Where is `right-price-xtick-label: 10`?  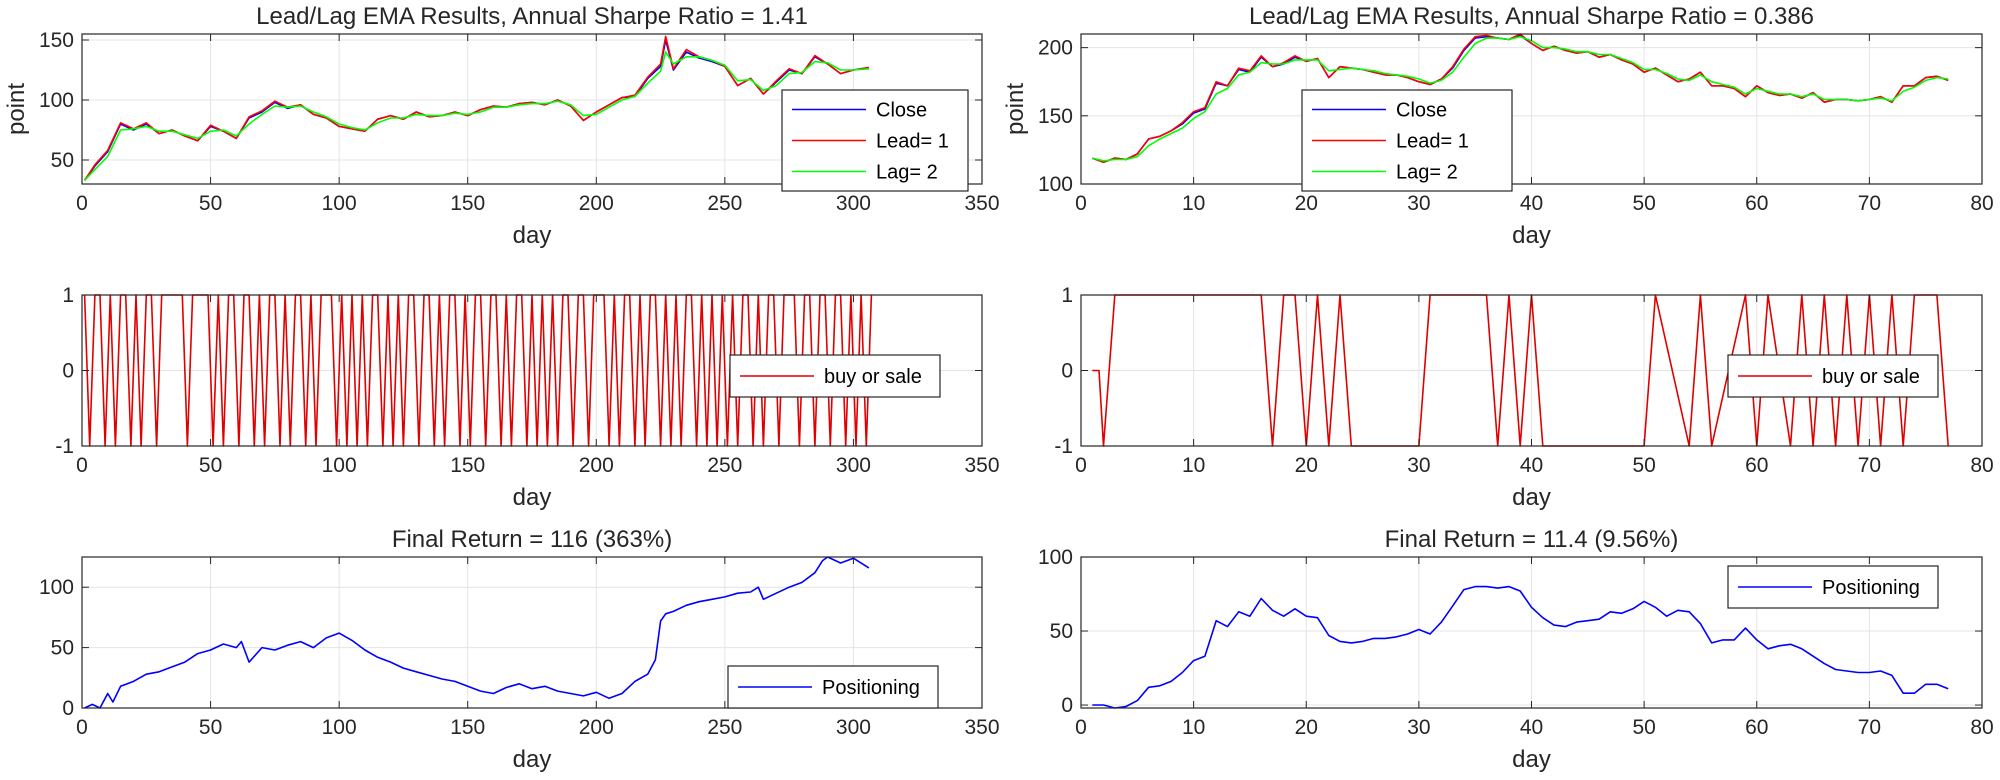 right-price-xtick-label: 10 is located at coordinates (1193, 203).